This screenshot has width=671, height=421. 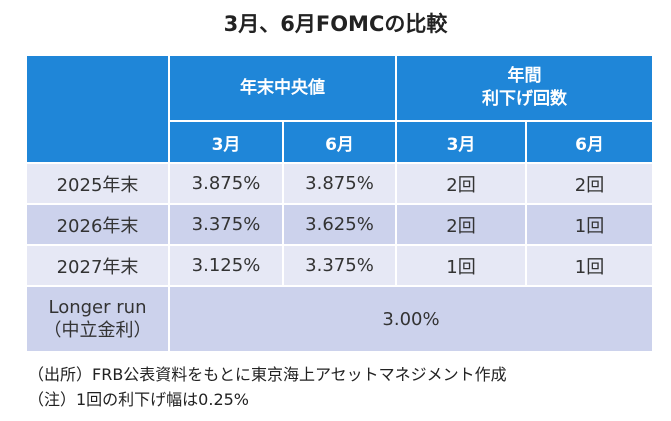 What do you see at coordinates (97, 319) in the screenshot?
I see `row-label-longer-run: Longer run （中立金利）` at bounding box center [97, 319].